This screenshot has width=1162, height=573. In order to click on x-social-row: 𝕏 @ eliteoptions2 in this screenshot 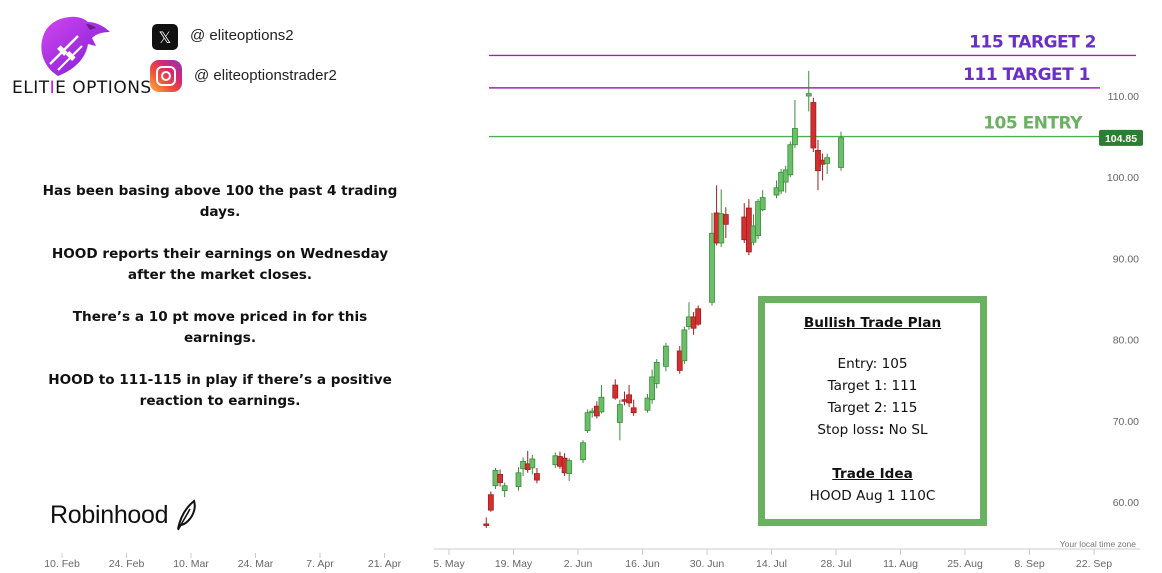, I will do `click(222, 37)`.